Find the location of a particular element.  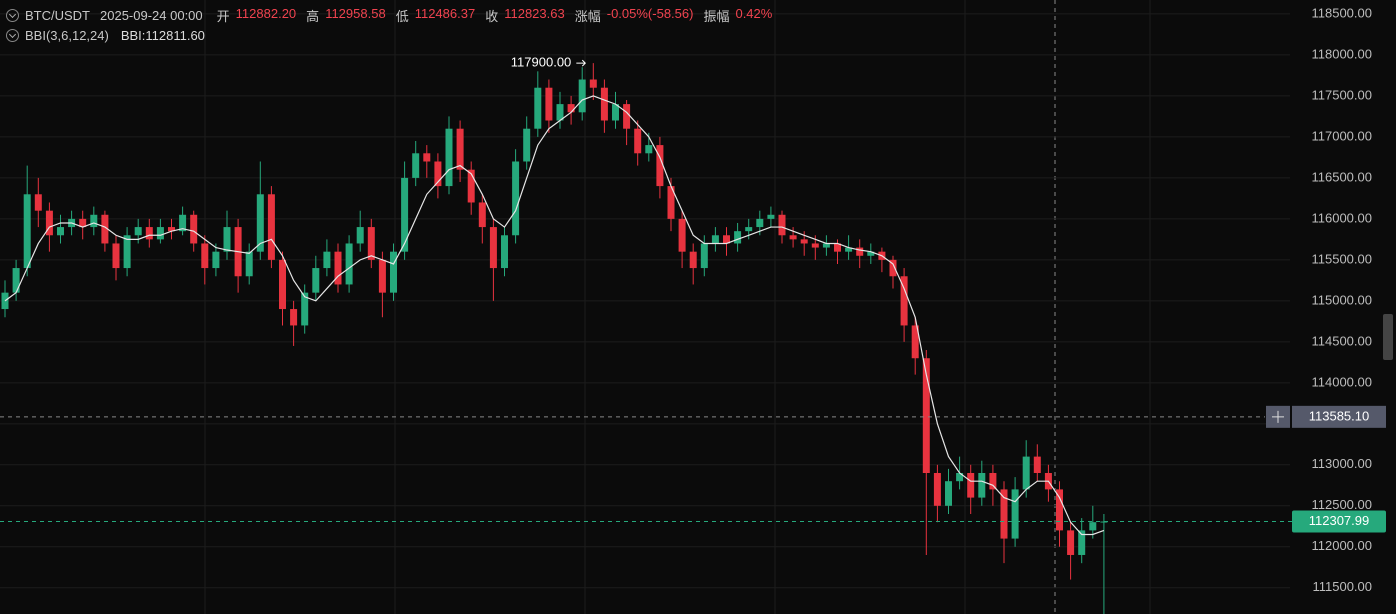

readout-label: 低 is located at coordinates (402, 16).